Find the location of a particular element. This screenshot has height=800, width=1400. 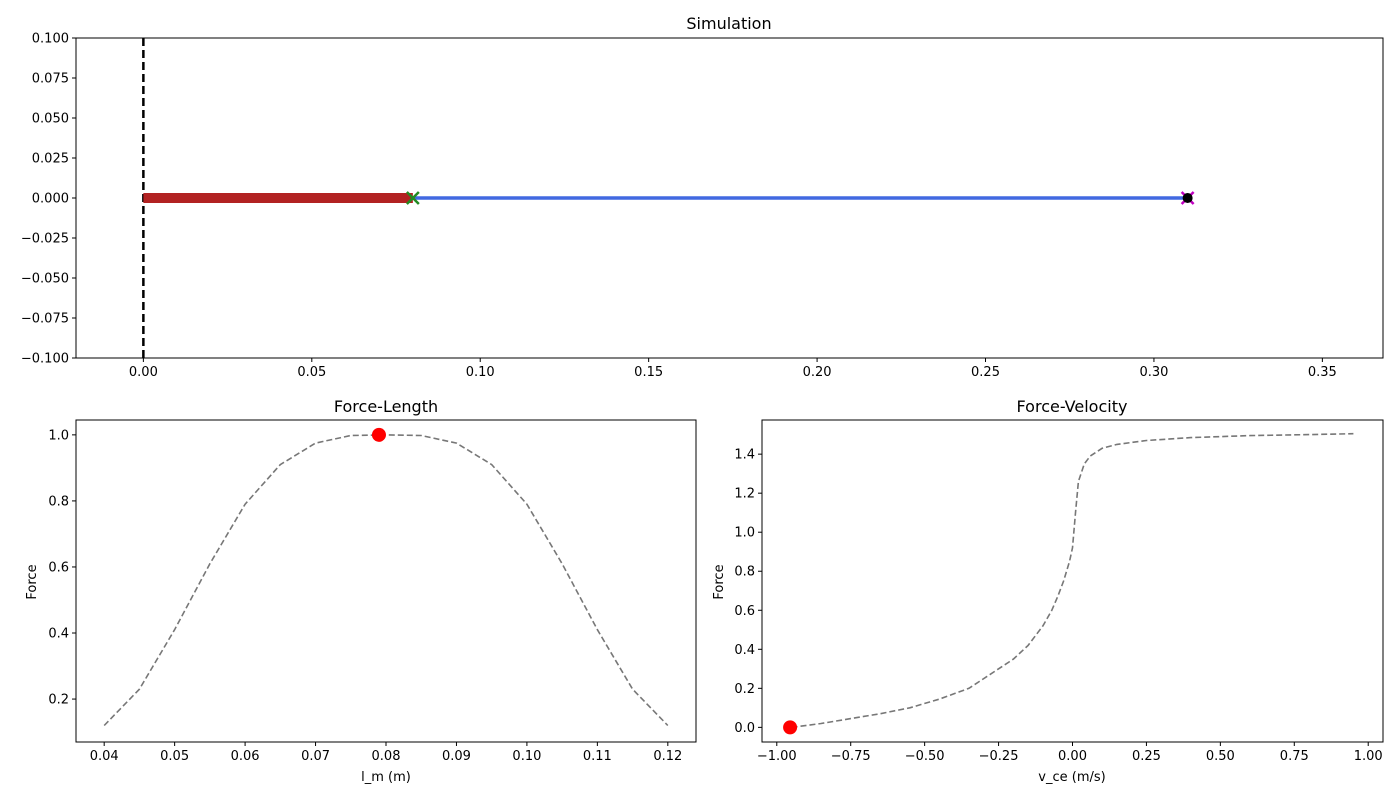

force-velocity-xtick-label: −0.50 is located at coordinates (925, 756).